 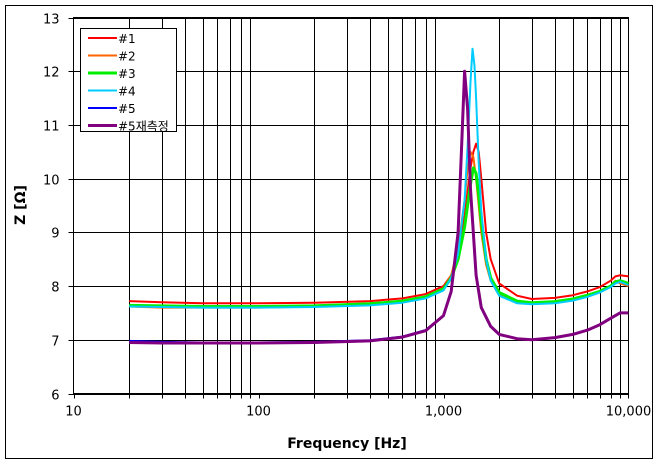 I want to click on y-tick-label: 8, so click(x=55, y=288).